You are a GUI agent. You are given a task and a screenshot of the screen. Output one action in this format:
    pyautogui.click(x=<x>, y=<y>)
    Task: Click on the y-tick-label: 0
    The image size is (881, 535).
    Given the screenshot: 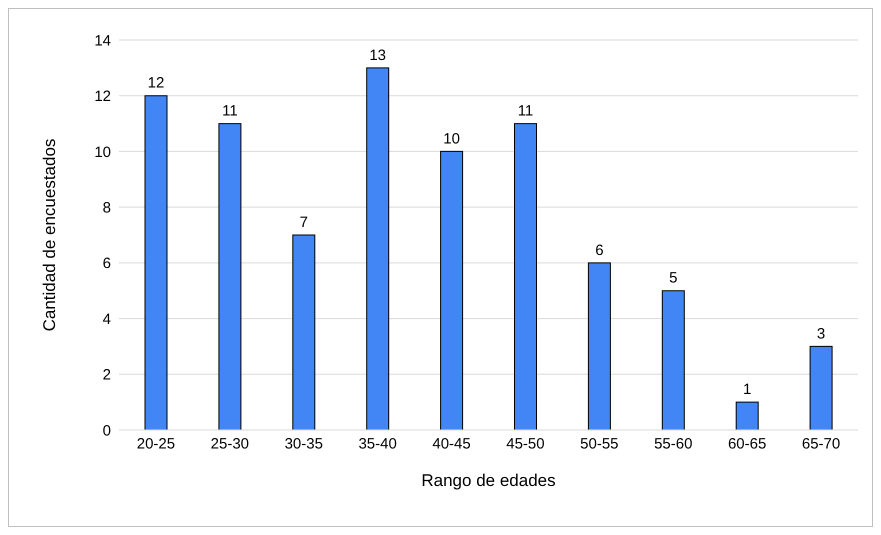 What is the action you would take?
    pyautogui.click(x=106, y=431)
    